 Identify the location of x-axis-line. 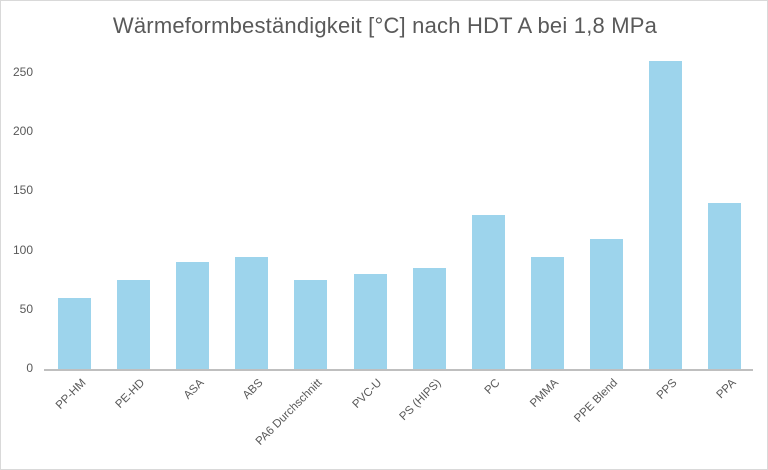
(398, 370).